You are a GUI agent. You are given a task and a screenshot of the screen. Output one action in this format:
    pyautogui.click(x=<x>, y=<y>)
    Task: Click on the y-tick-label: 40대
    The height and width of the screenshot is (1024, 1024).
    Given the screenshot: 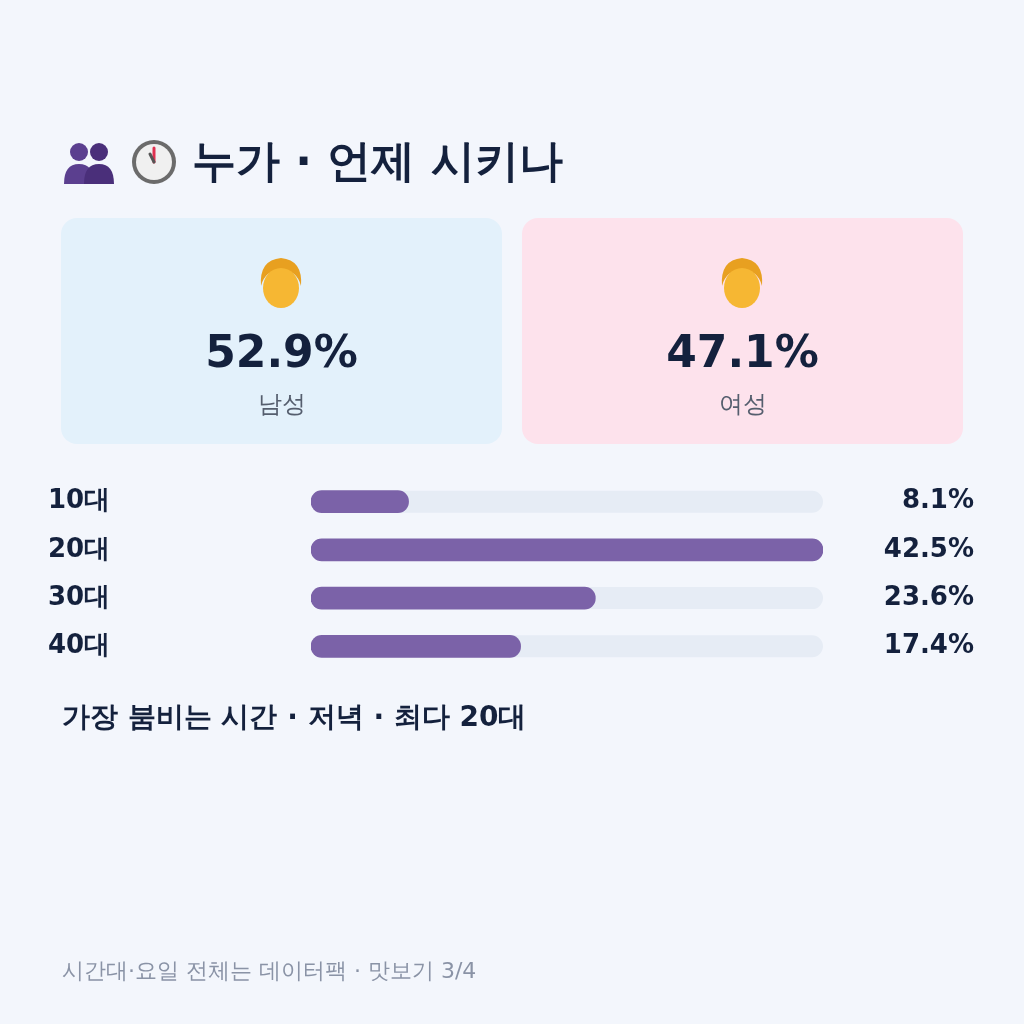 What is the action you would take?
    pyautogui.click(x=79, y=644)
    